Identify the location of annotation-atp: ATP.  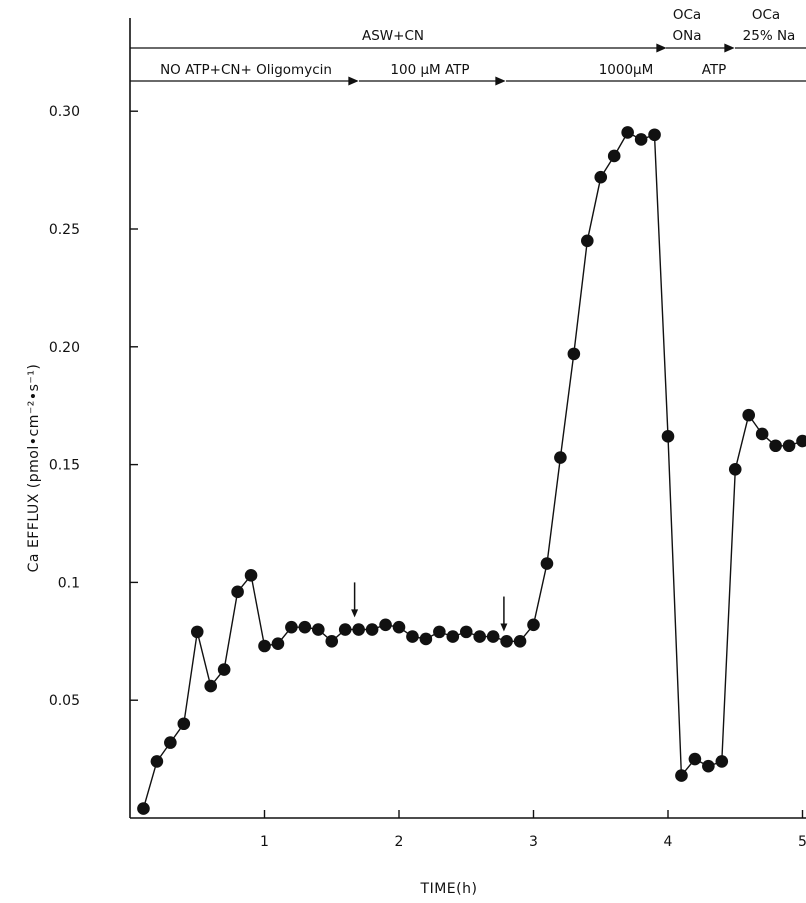
(714, 70).